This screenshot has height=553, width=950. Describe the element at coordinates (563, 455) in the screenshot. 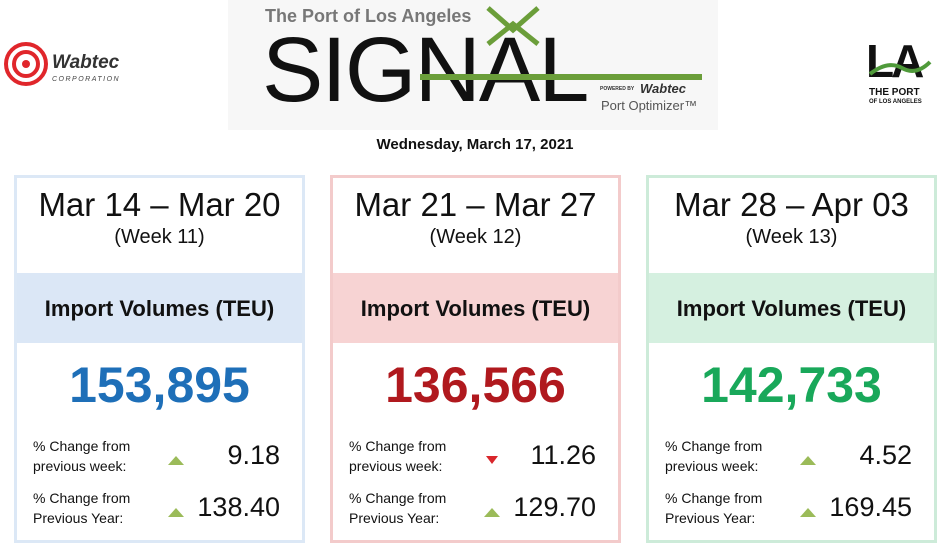

I see `change-value: 11.26` at that location.